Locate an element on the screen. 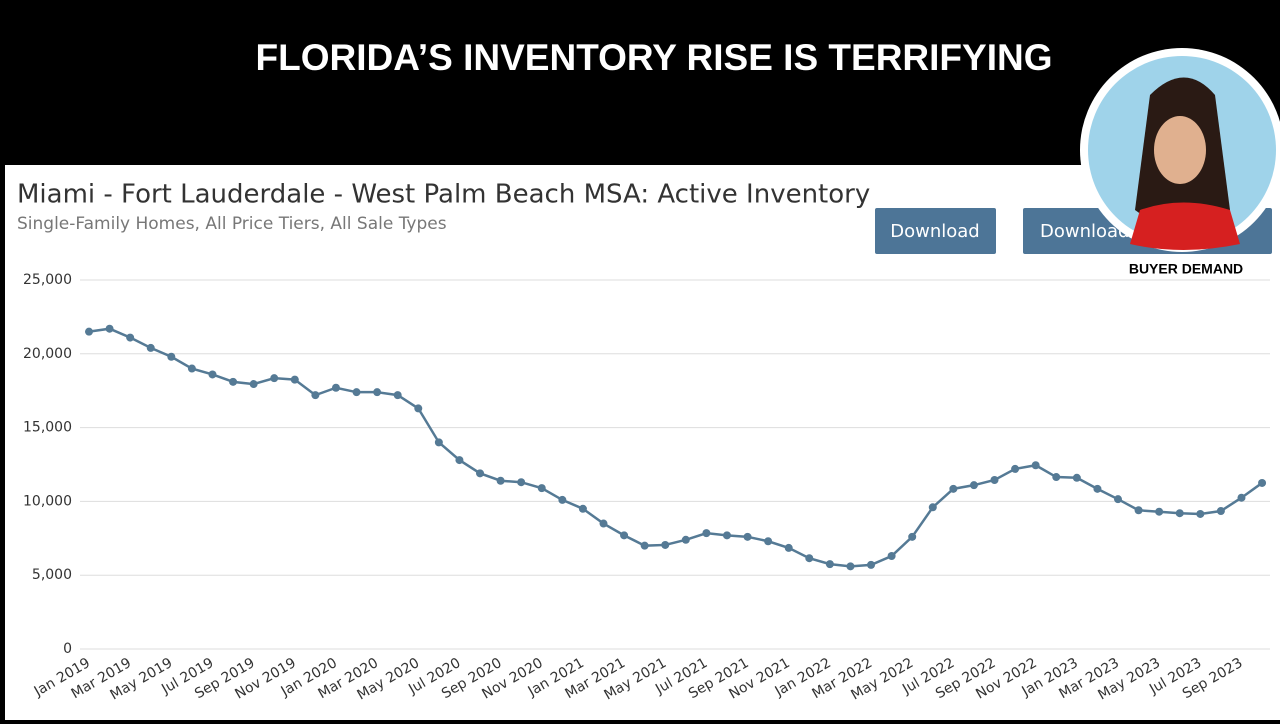 Image resolution: width=1280 pixels, height=724 pixels. y-tick-label: 0 is located at coordinates (67, 649).